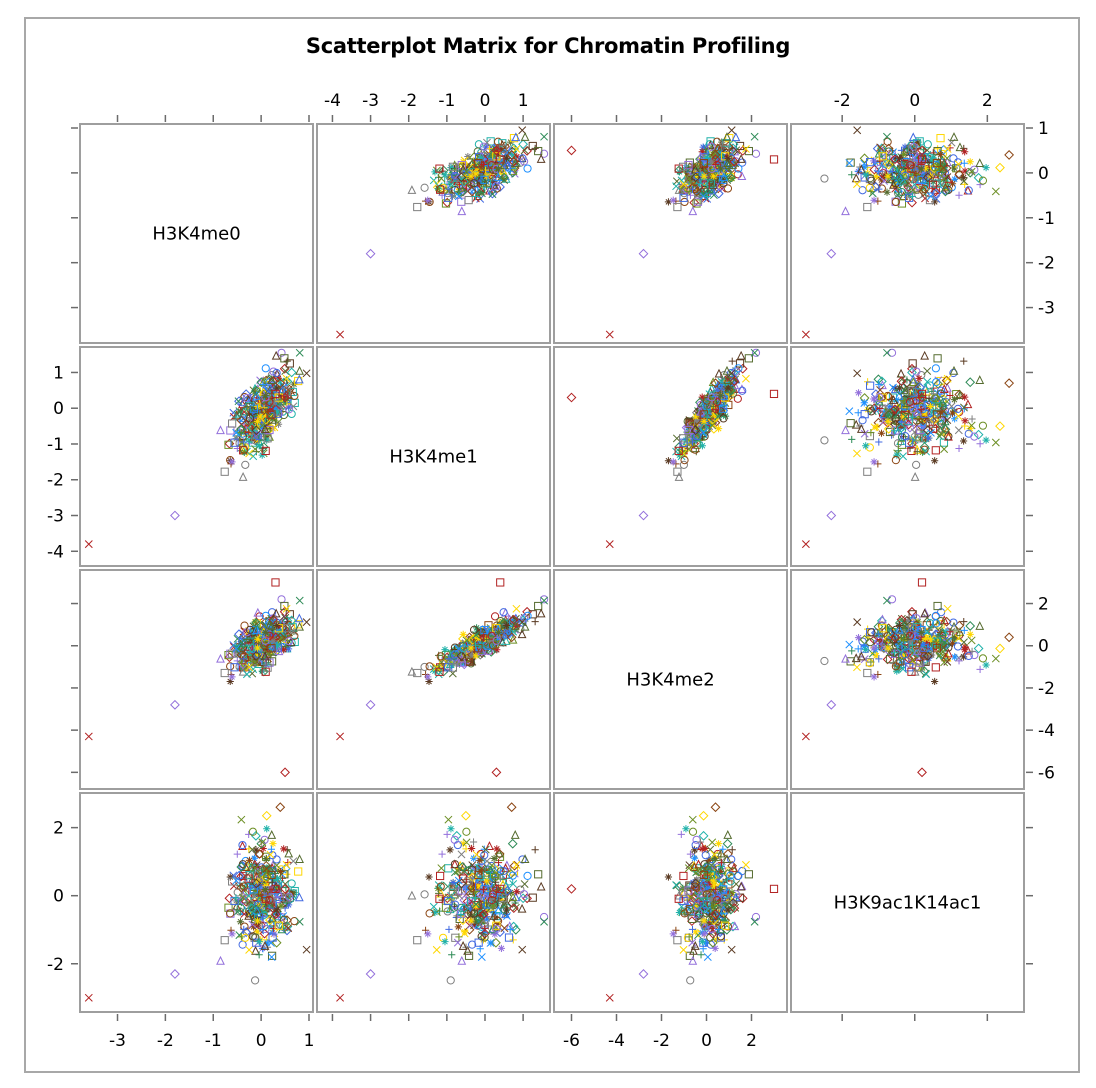 The width and height of the screenshot is (1096, 1088). What do you see at coordinates (446, 101) in the screenshot?
I see `x-tick-label-top: -1` at bounding box center [446, 101].